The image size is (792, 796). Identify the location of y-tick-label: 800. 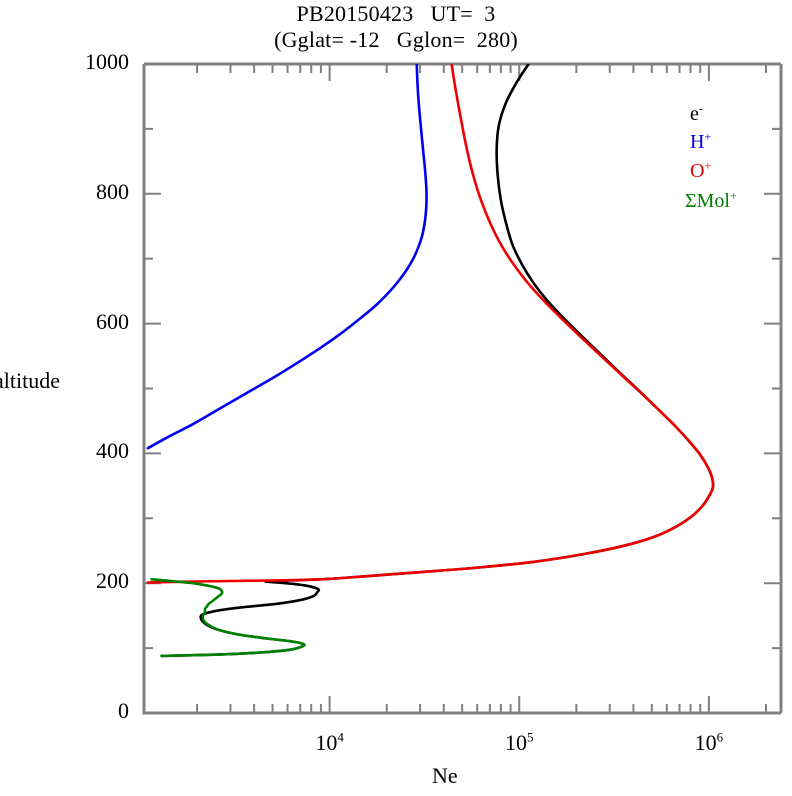
(112, 191).